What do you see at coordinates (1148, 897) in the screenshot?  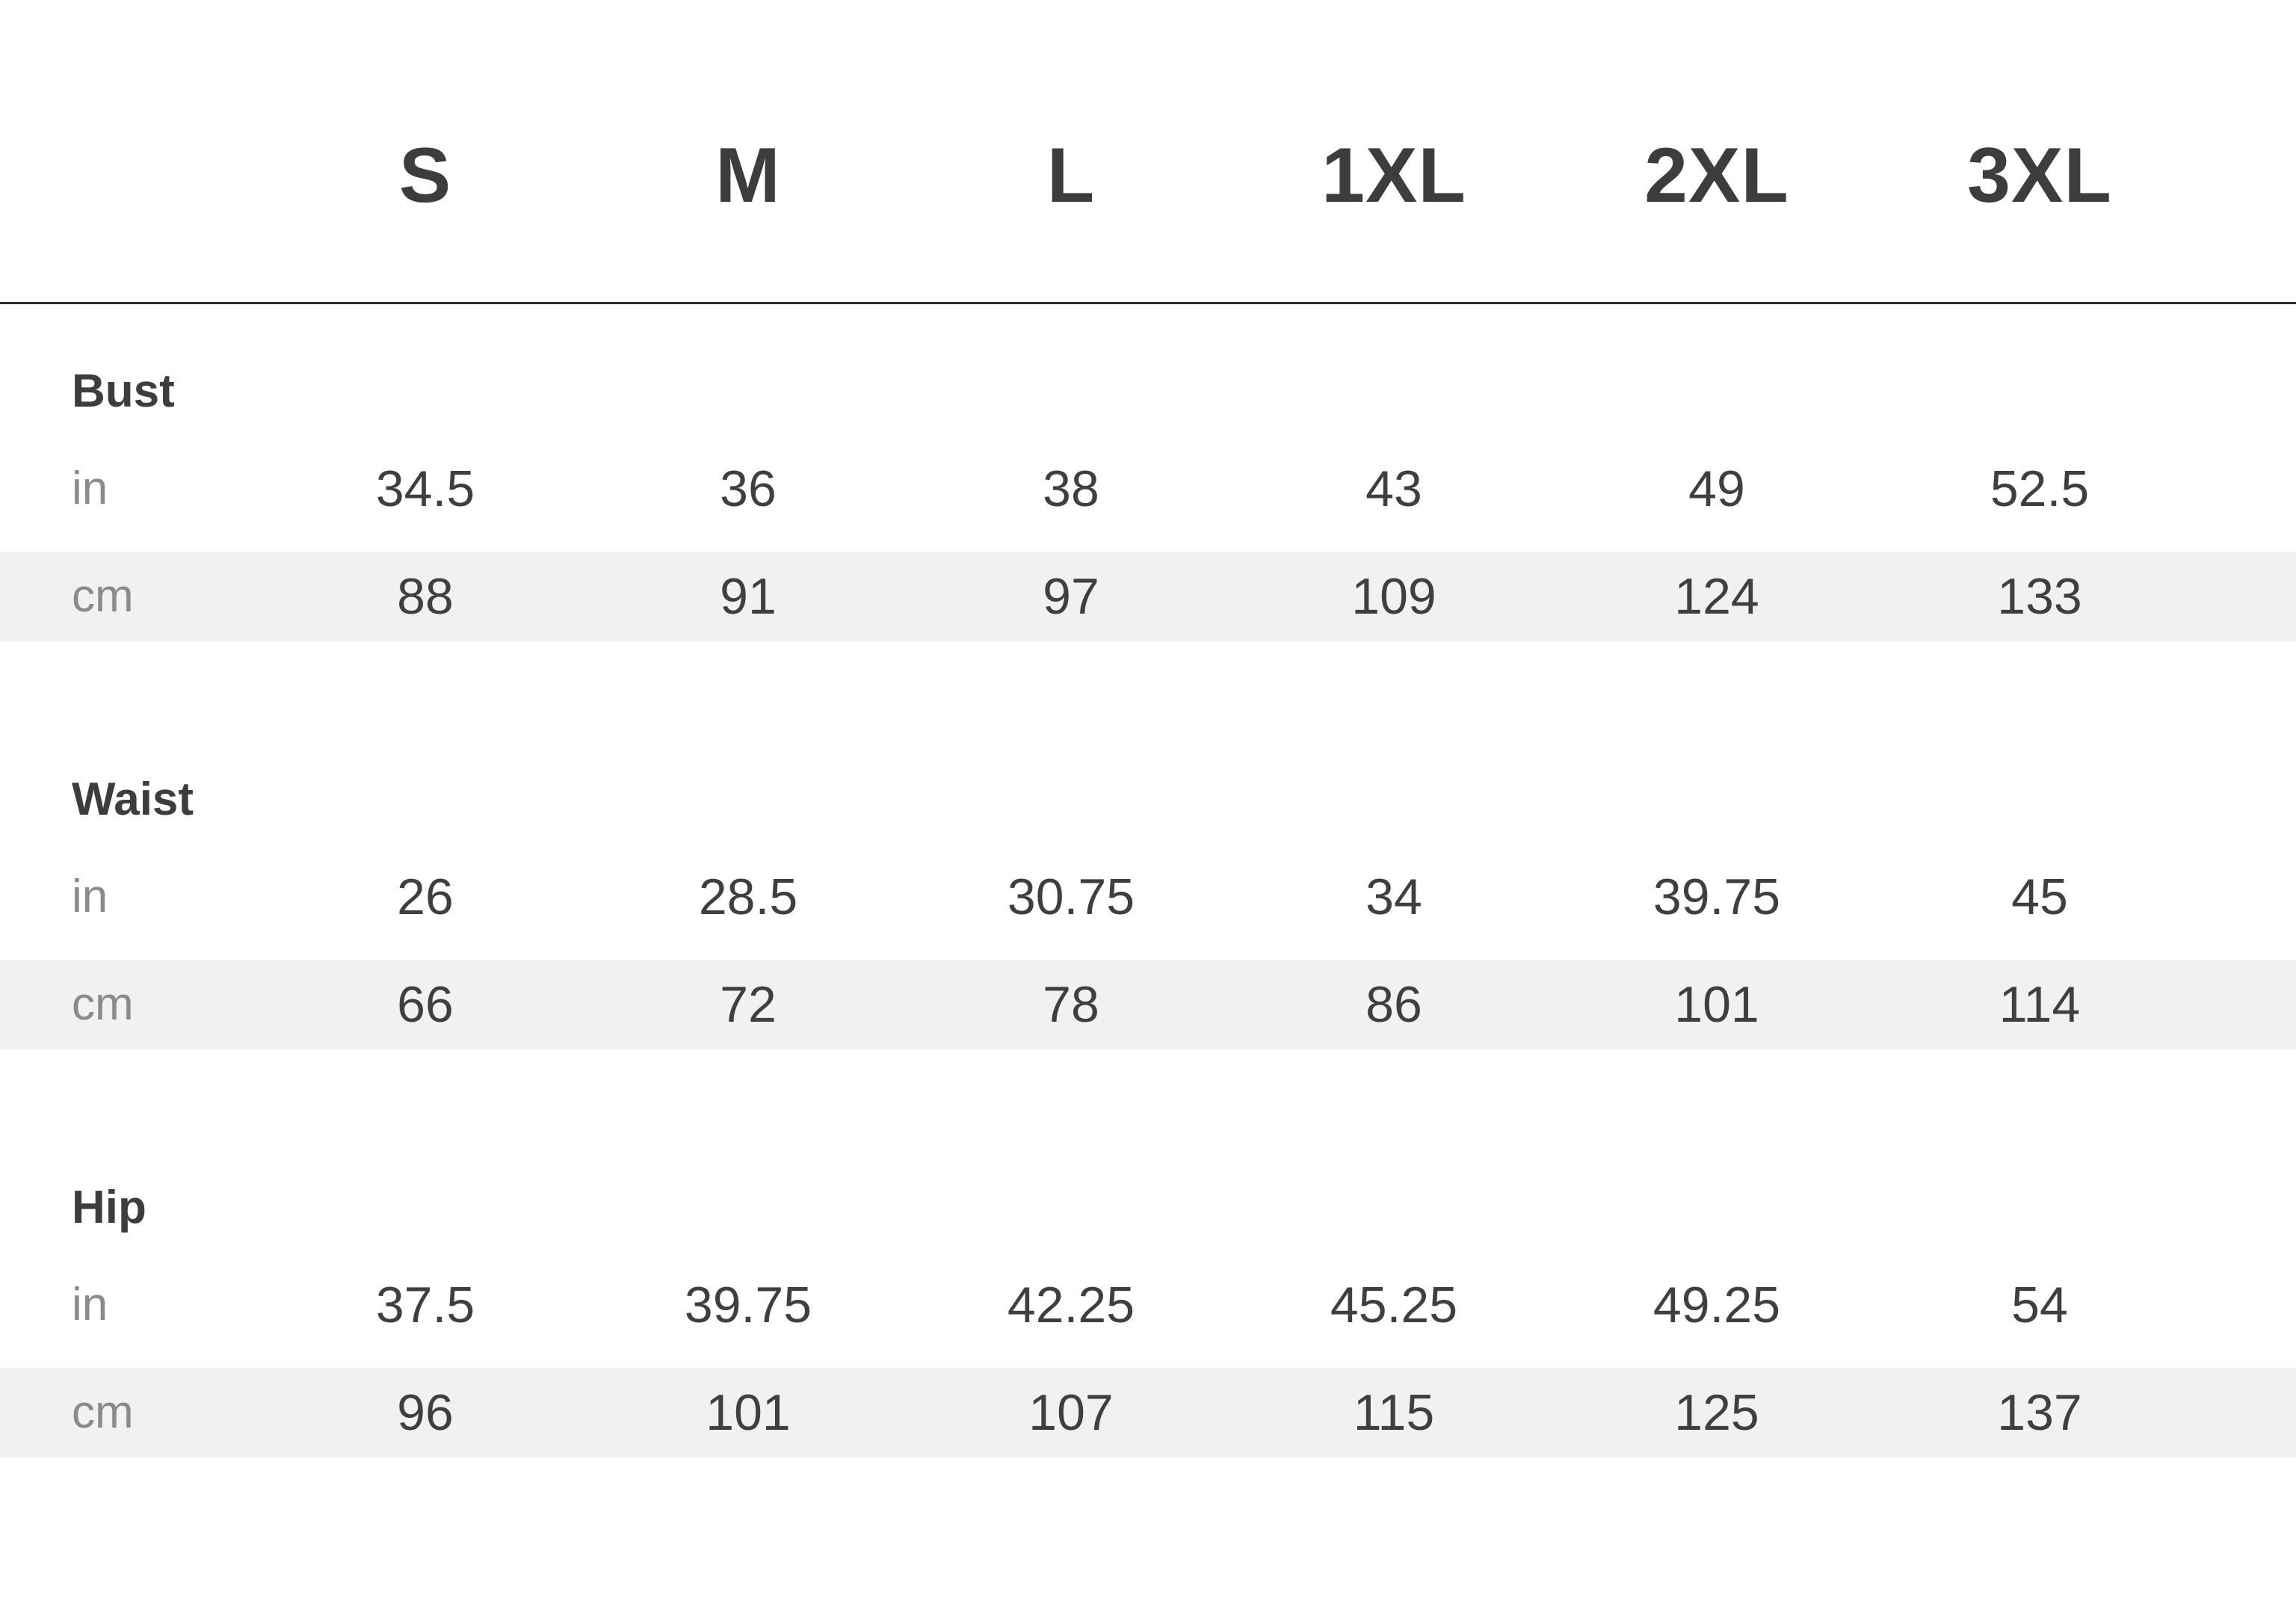 I see `inch-row: in 26 28.5 30.75 34 39.75 45` at bounding box center [1148, 897].